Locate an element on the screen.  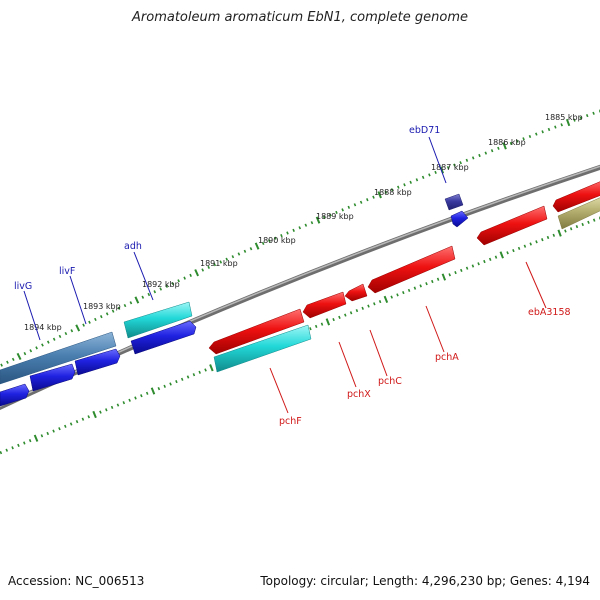
gene-pchC is located at coordinates (356, 292).